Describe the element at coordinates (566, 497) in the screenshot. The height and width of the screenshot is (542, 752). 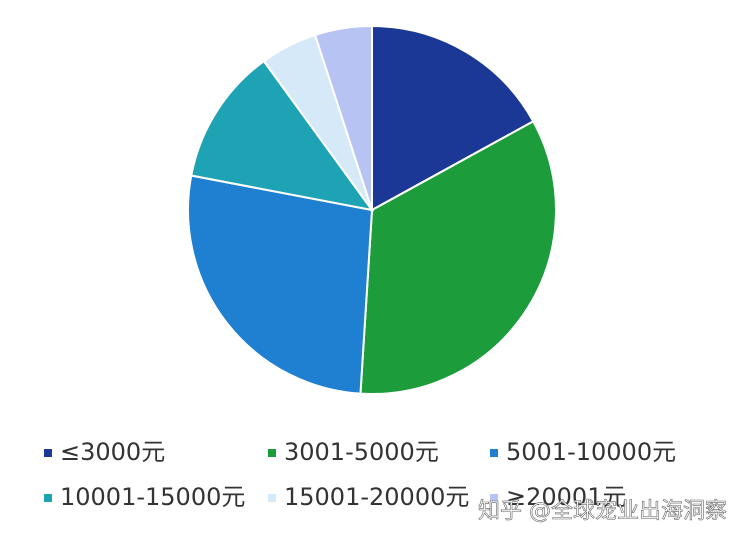
I see `legend-label: ≥20001元` at that location.